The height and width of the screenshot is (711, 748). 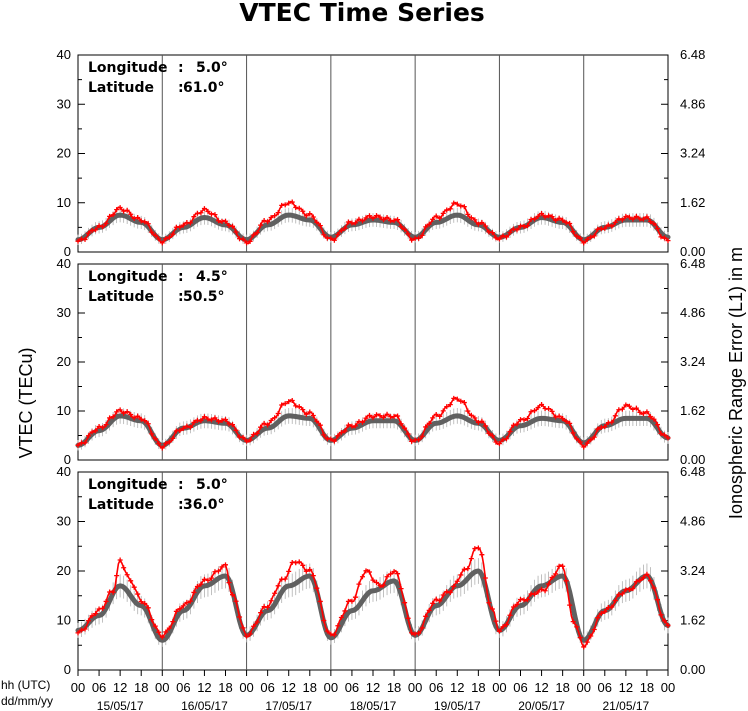 What do you see at coordinates (692, 521) in the screenshot?
I see `y-tick-label-right: 4.86` at bounding box center [692, 521].